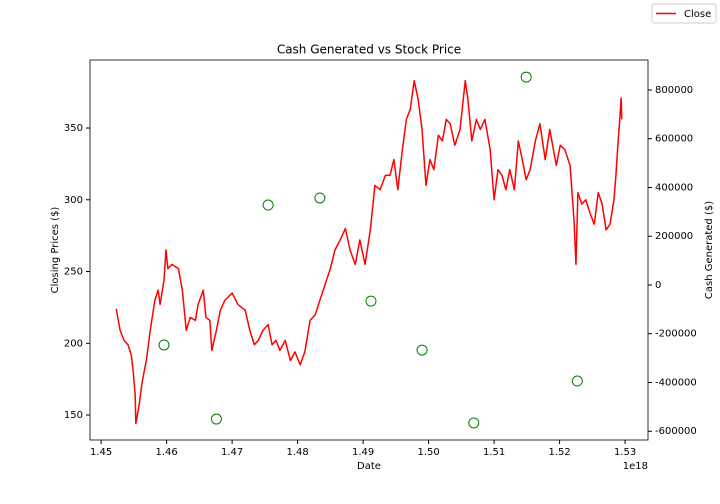 This screenshot has height=504, width=720. Describe the element at coordinates (674, 236) in the screenshot. I see `y2-tick-label: 200000` at that location.